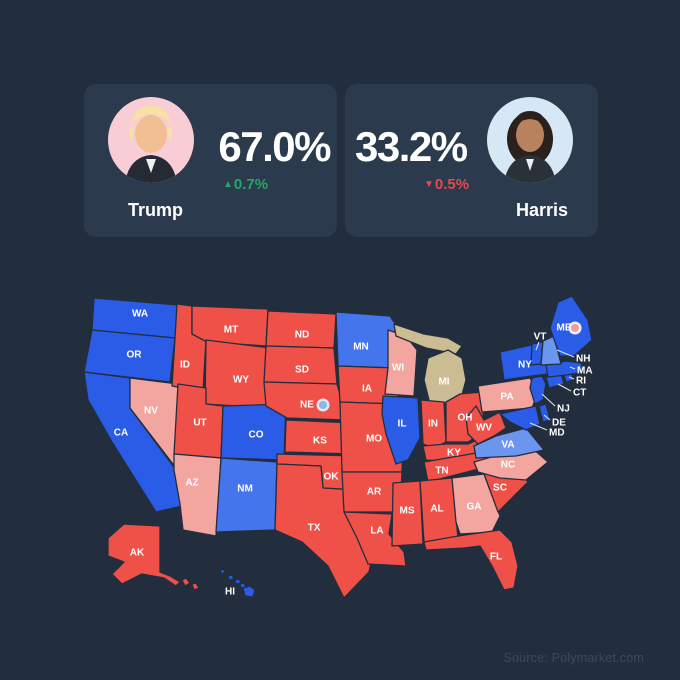 The image size is (680, 680). What do you see at coordinates (454, 453) in the screenshot?
I see `state-label-ky: KY` at bounding box center [454, 453].